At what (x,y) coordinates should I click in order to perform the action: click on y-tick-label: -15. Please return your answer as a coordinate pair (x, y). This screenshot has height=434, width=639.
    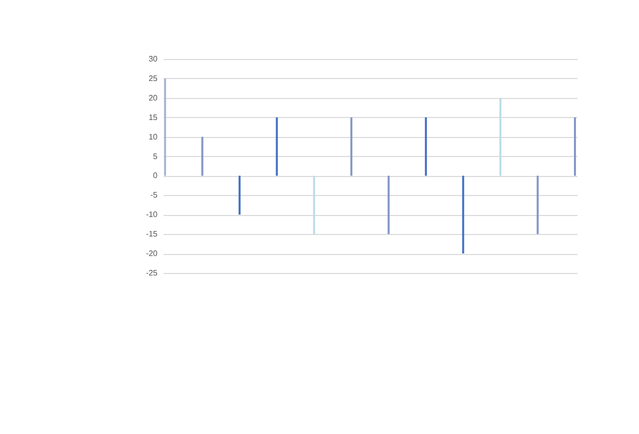
    Looking at the image, I should click on (152, 234).